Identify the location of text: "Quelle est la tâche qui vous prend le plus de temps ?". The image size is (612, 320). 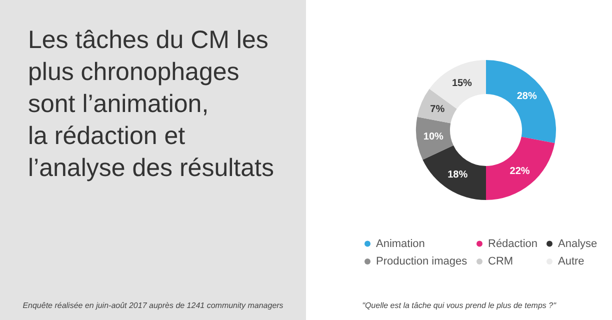
(460, 305).